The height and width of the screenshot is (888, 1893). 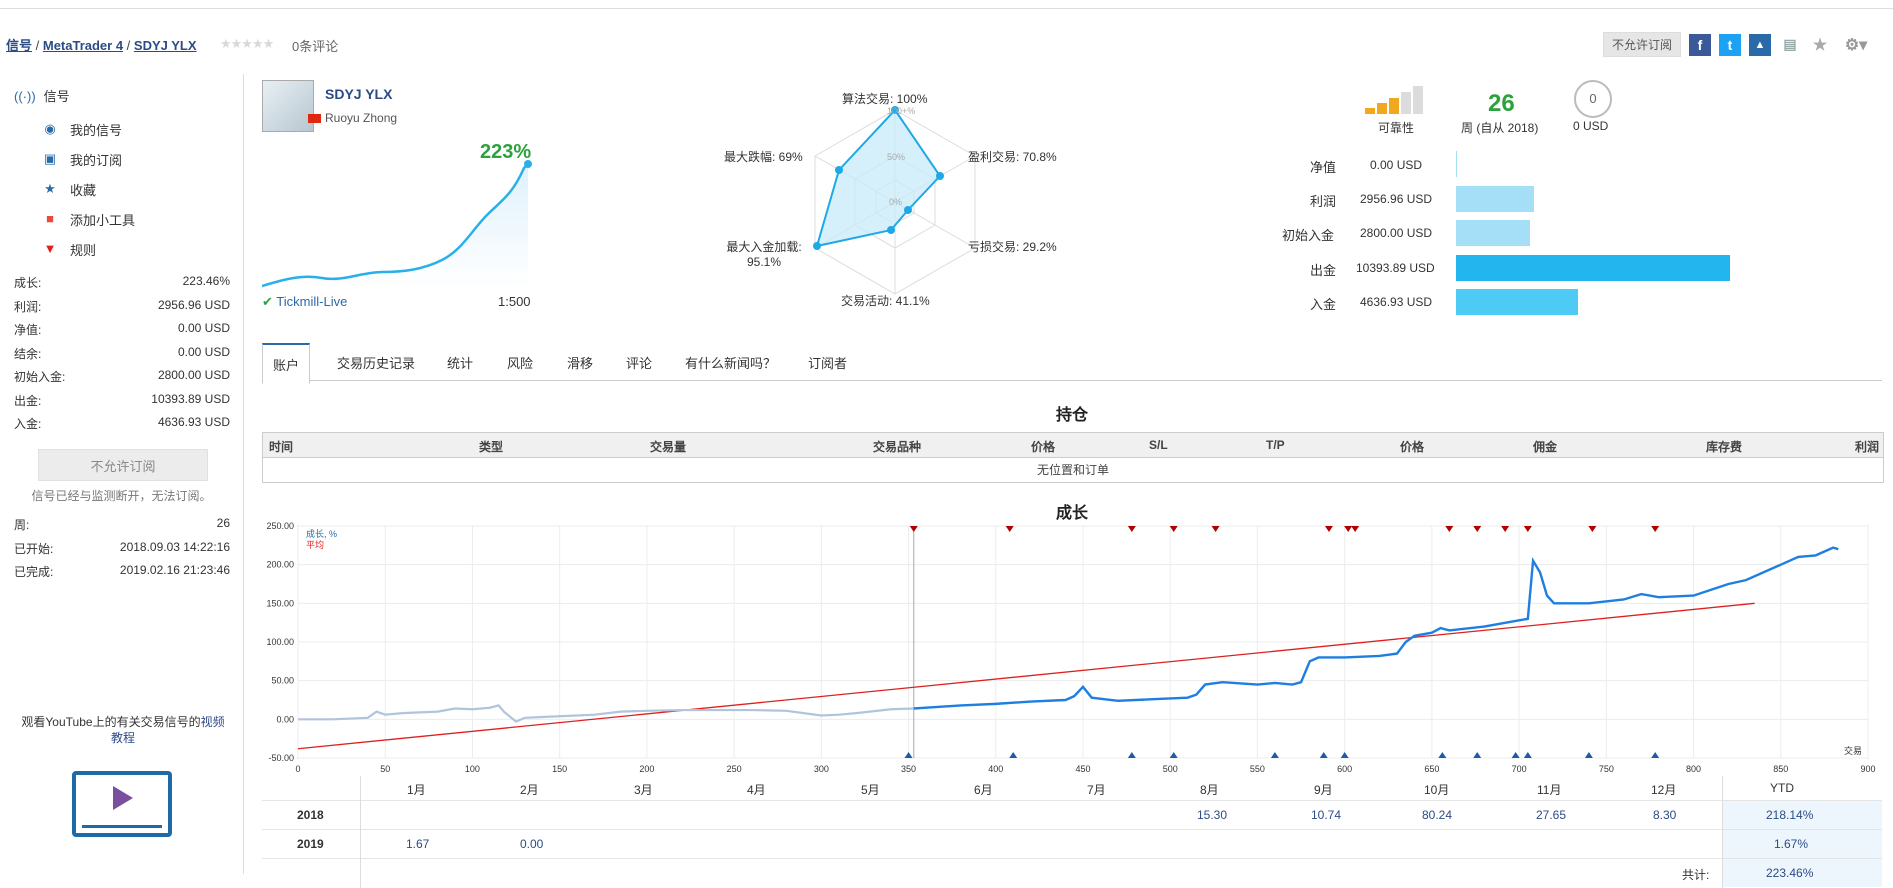 What do you see at coordinates (314, 118) in the screenshot?
I see `china-flag-icon` at bounding box center [314, 118].